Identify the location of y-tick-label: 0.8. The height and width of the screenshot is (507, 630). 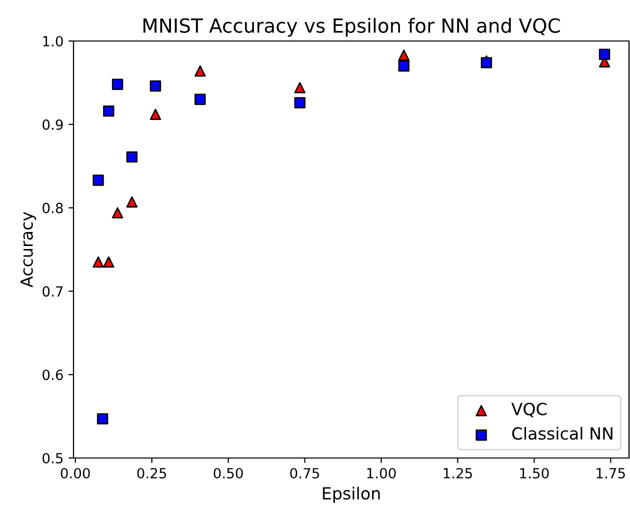
(52, 208).